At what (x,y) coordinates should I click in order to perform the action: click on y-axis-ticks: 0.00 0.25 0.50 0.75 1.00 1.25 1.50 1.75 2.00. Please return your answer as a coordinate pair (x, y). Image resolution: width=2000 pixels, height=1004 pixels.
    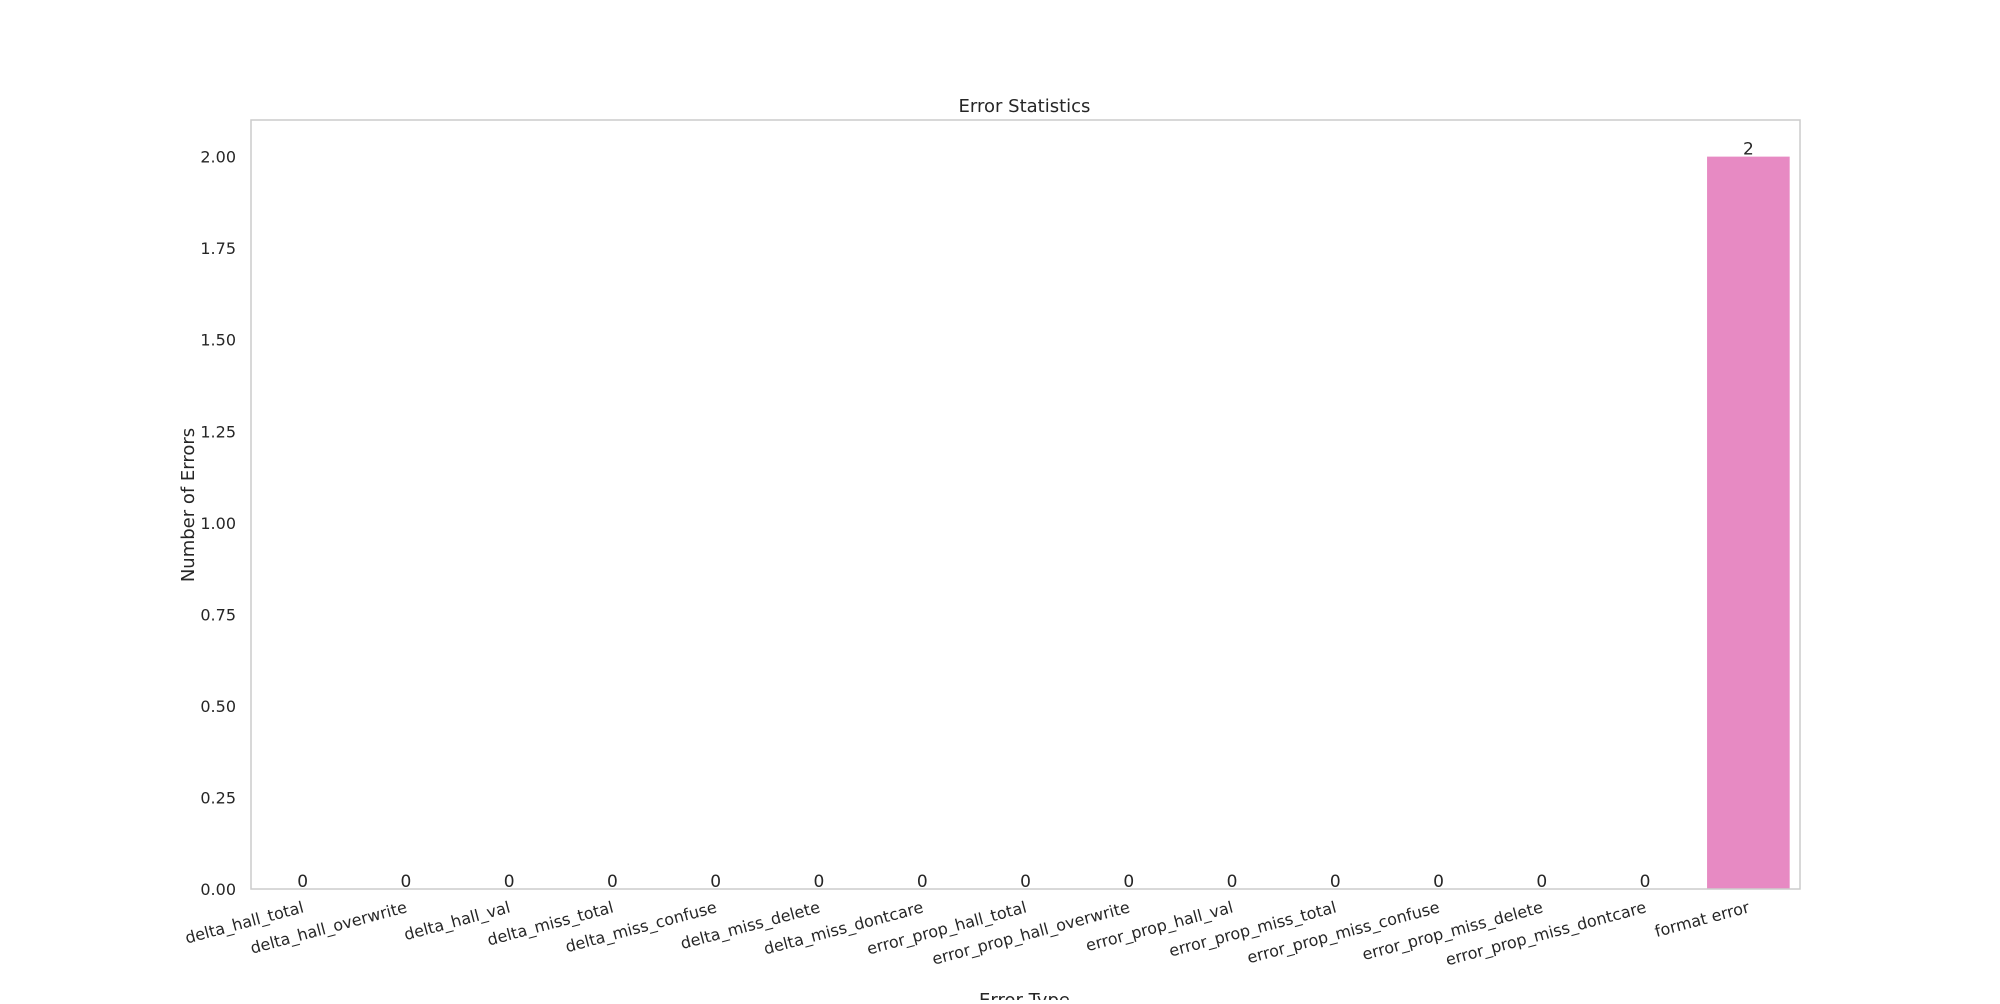
    Looking at the image, I should click on (218, 523).